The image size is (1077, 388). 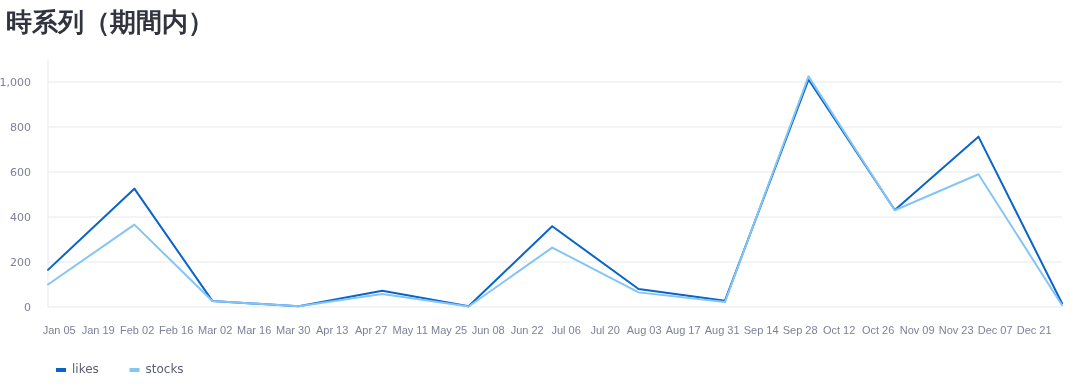 I want to click on x-tick-label: Apr 13, so click(x=332, y=330).